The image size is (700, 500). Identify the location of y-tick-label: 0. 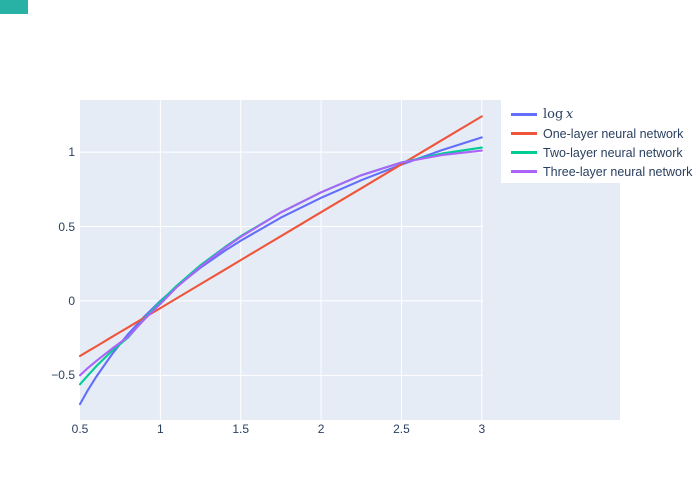
(71, 300).